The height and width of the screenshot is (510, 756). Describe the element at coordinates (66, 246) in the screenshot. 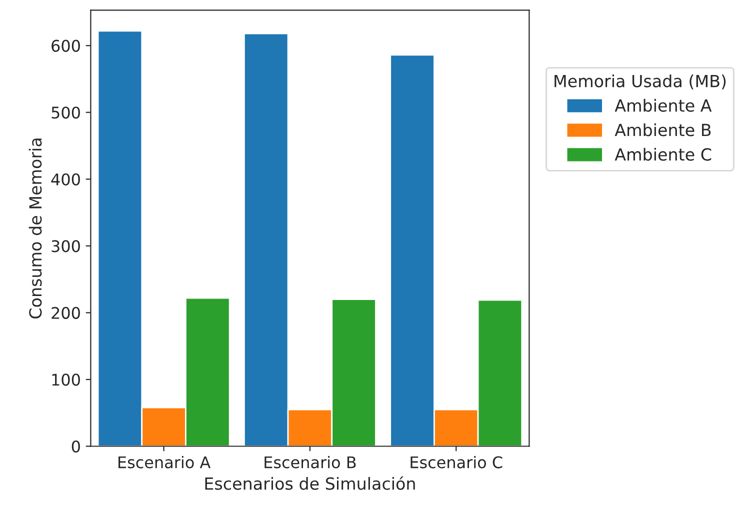

I see `y-tick-label: 300` at that location.